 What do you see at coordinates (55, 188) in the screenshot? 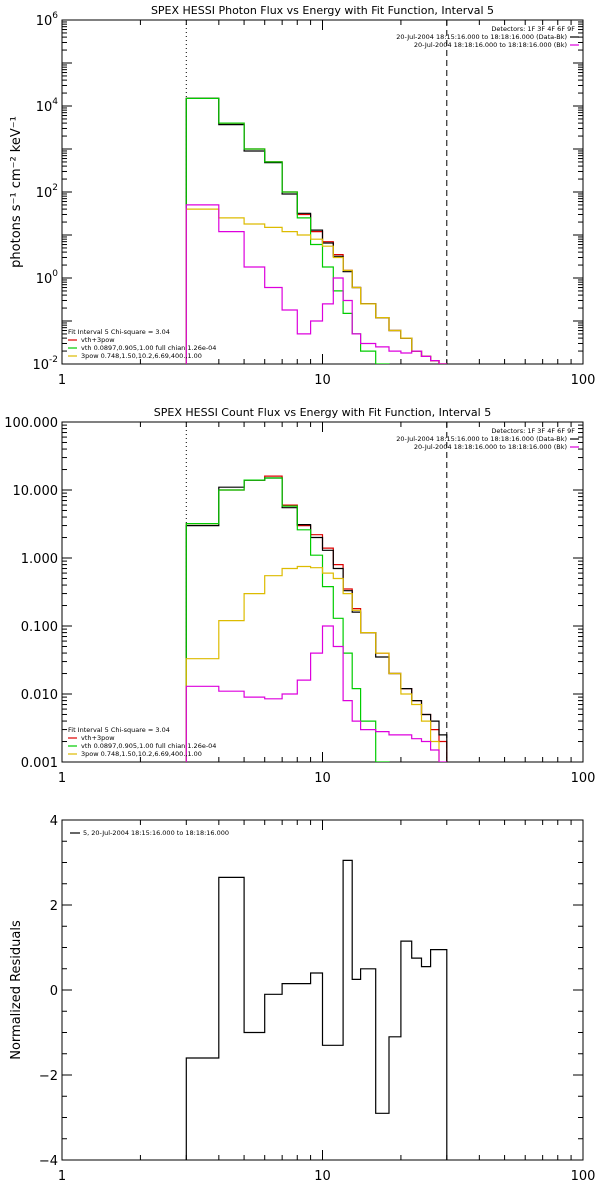
I see `y-tick-exponent: 2` at bounding box center [55, 188].